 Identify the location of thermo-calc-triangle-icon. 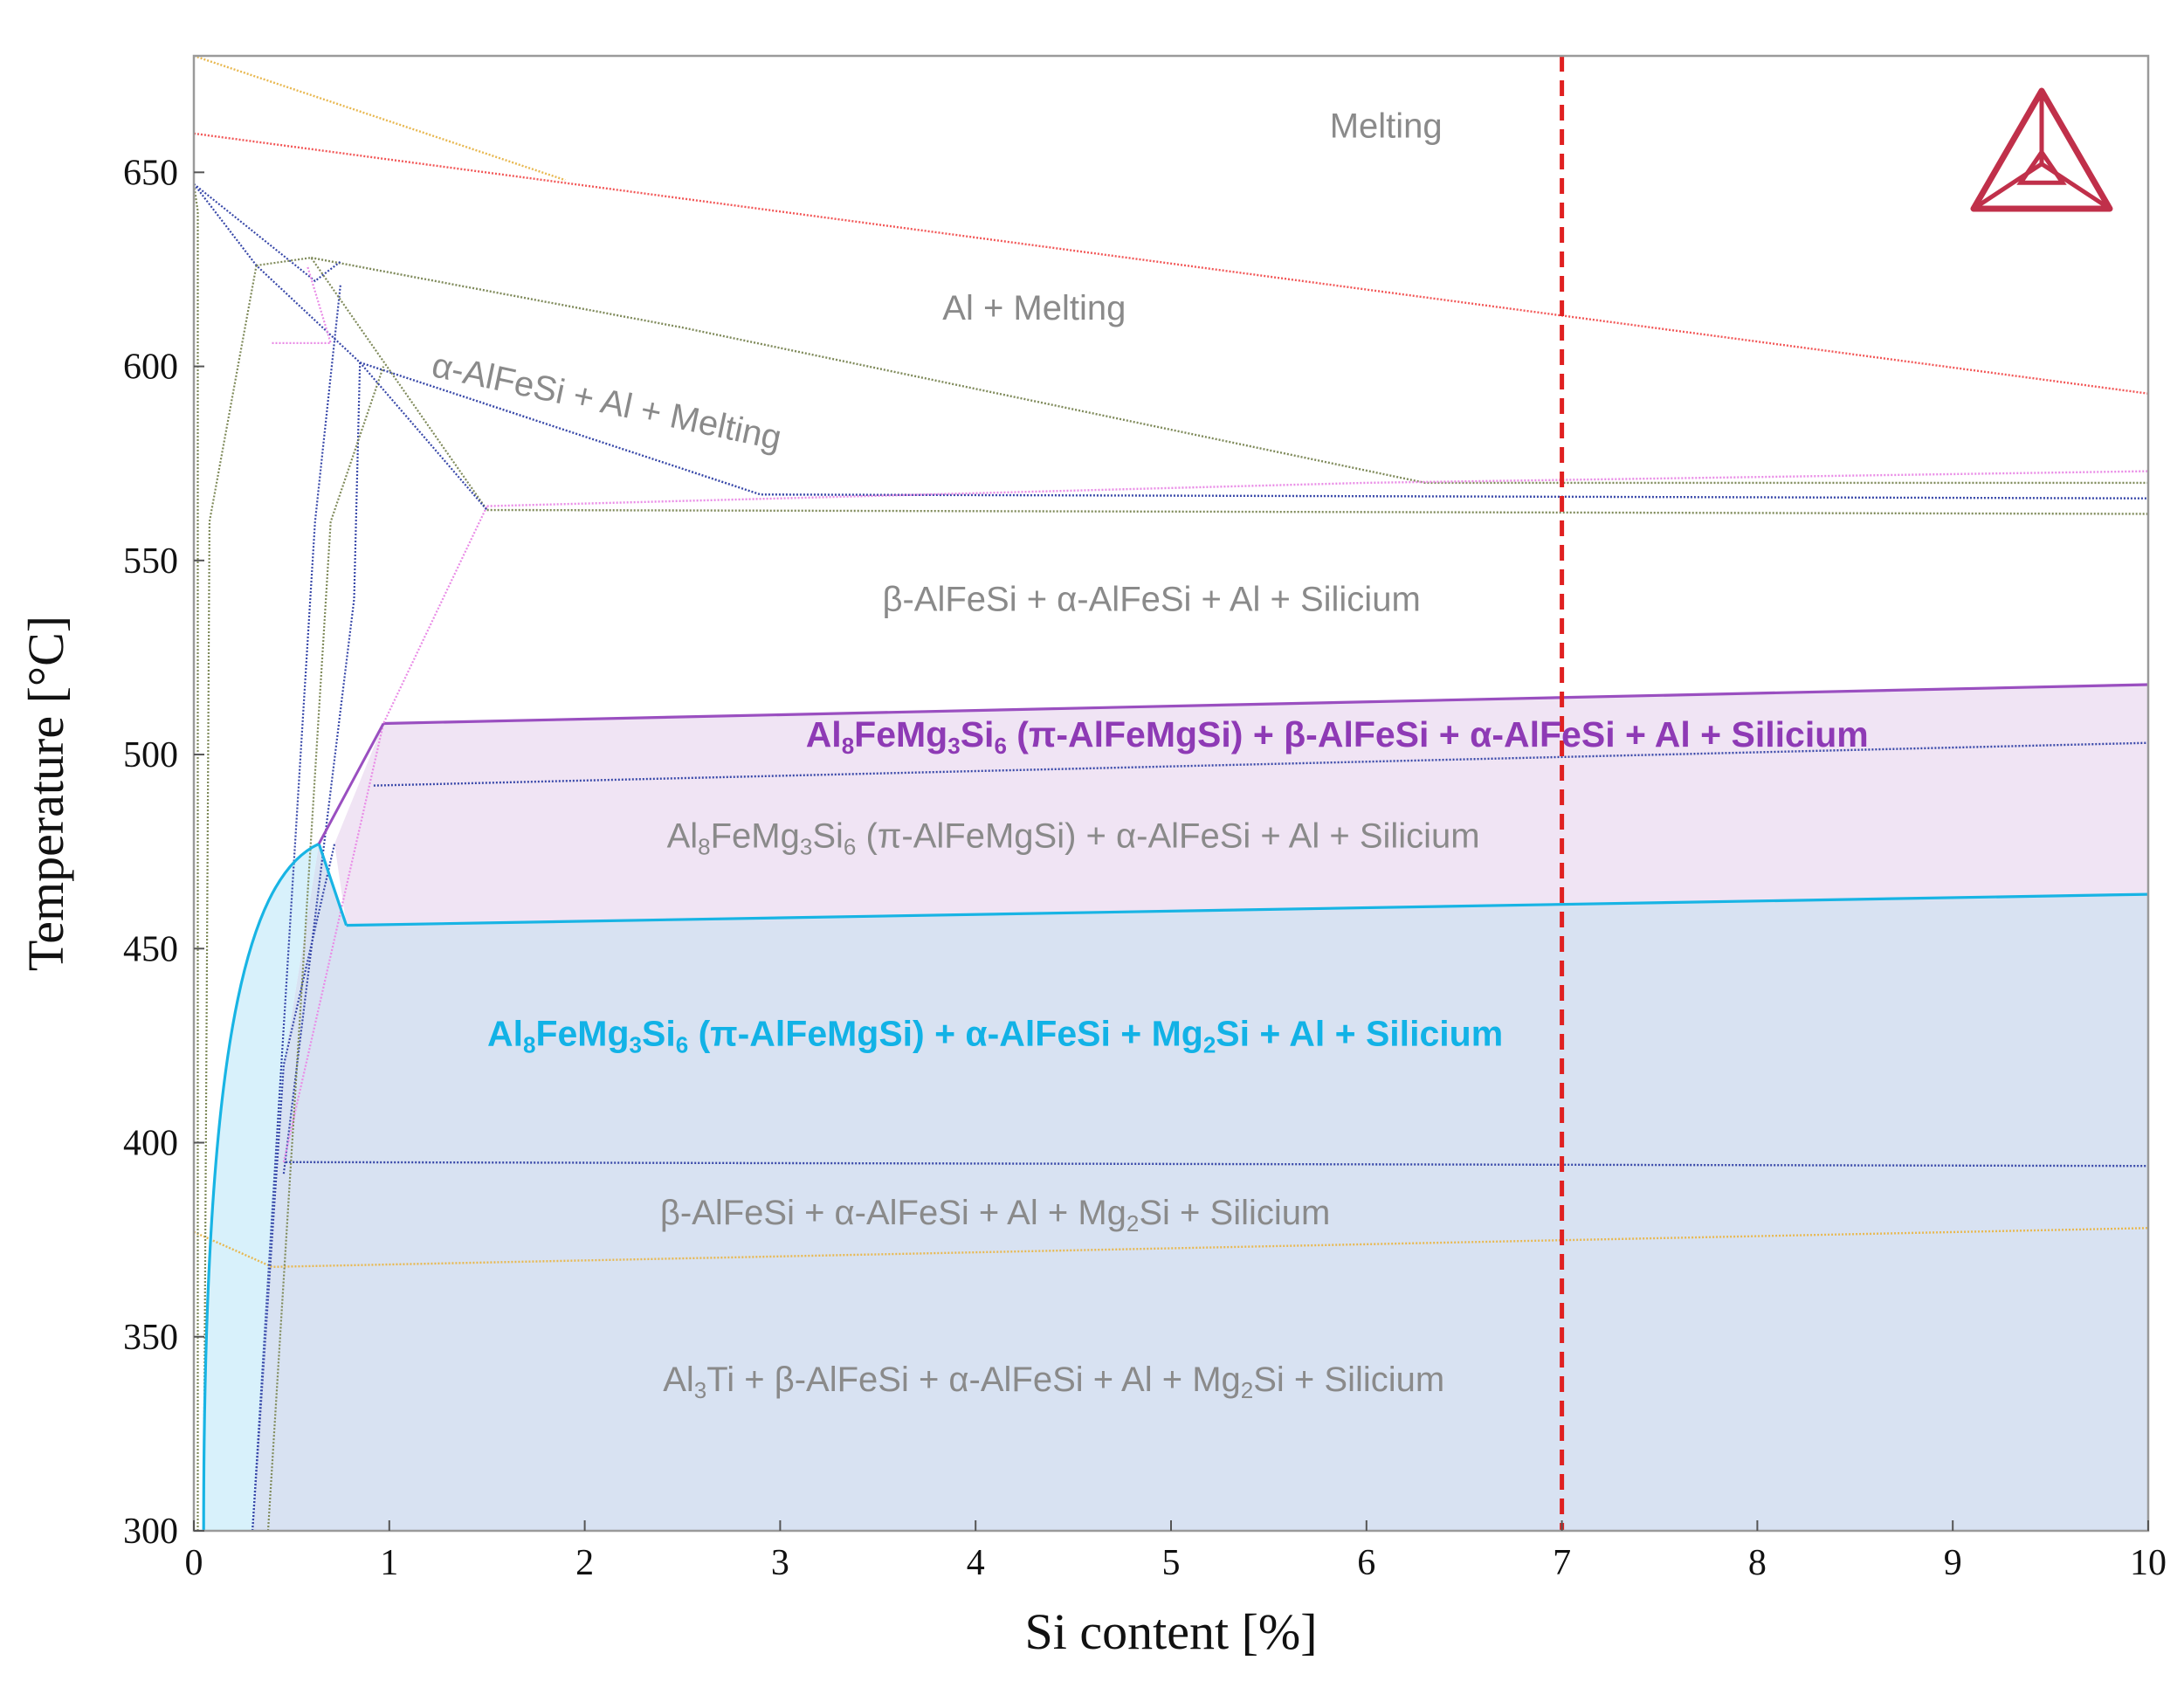
(2041, 149).